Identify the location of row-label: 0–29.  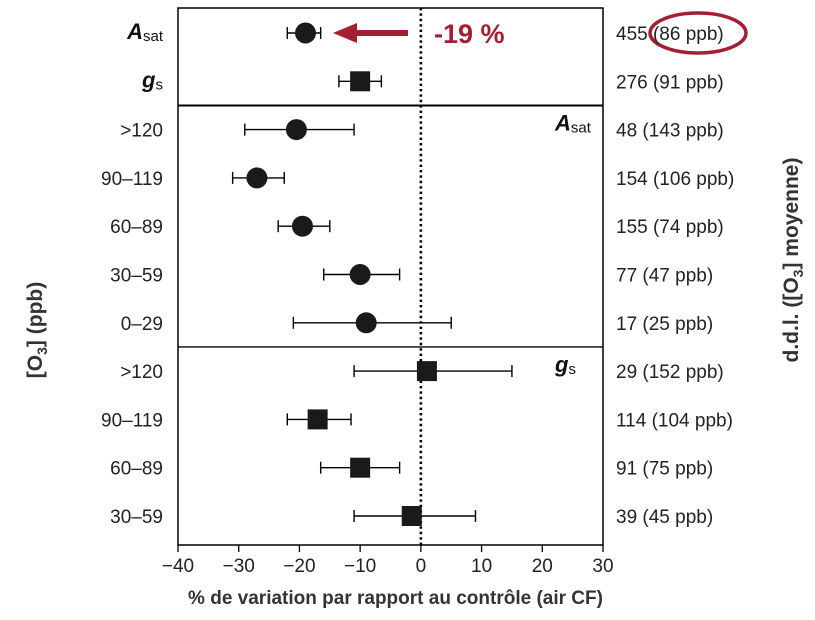
(142, 324).